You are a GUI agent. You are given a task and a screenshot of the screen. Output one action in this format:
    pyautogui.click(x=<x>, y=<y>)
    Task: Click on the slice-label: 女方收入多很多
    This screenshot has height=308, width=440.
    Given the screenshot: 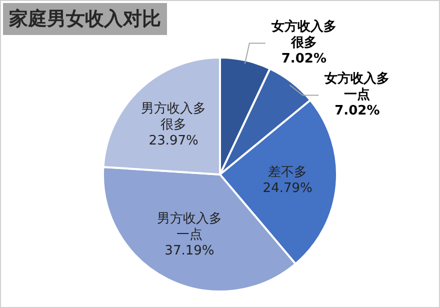 What is the action you would take?
    pyautogui.click(x=303, y=34)
    